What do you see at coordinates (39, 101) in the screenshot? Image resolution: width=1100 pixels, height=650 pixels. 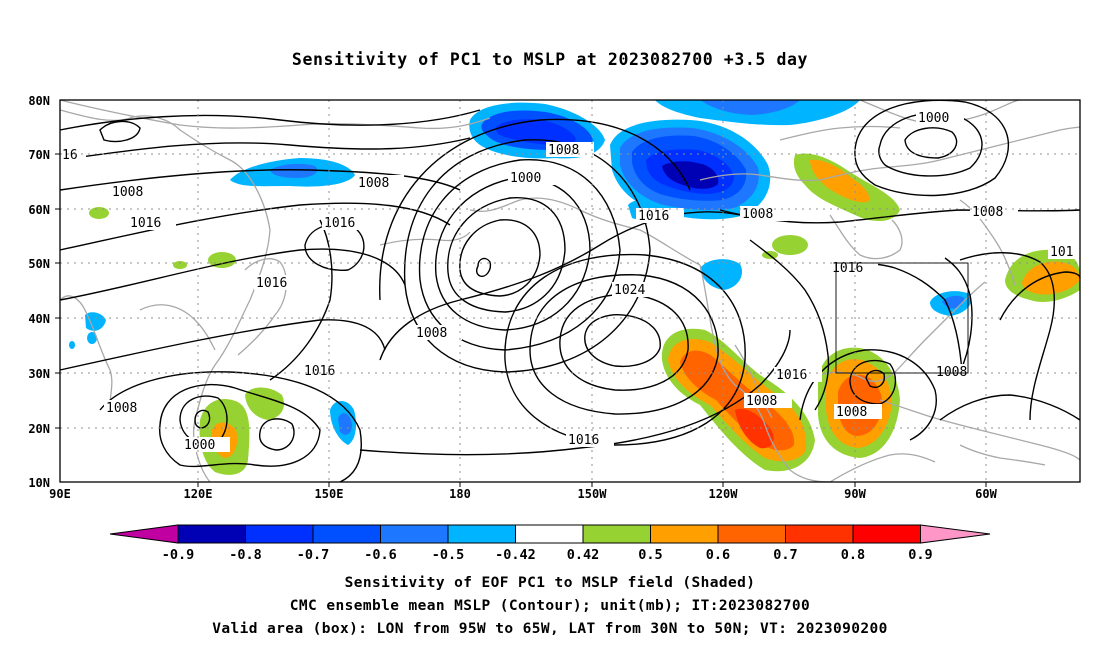 I see `lat-label: 80N` at bounding box center [39, 101].